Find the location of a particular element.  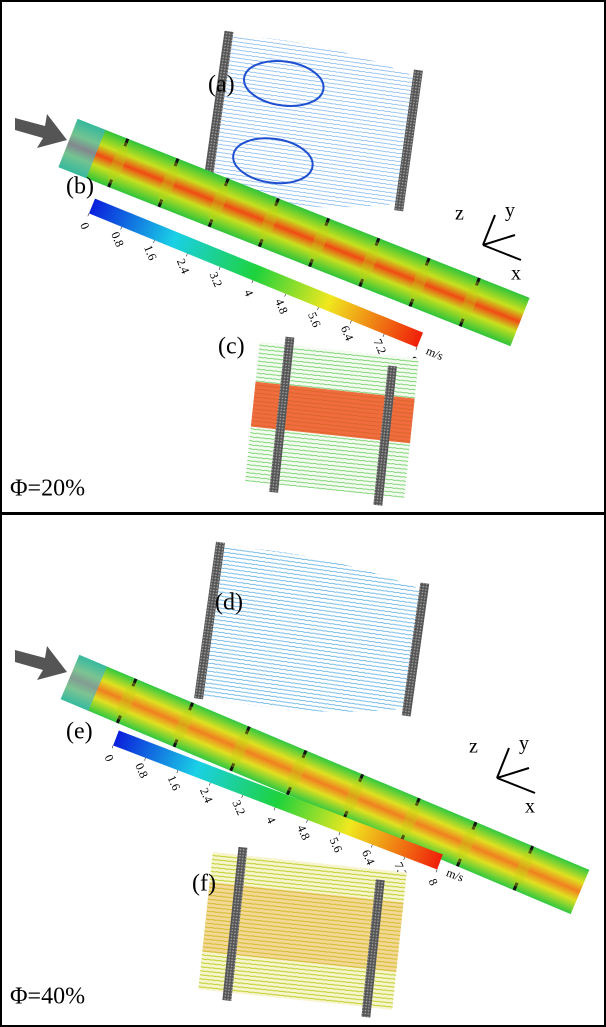

subfigure-label: (e) is located at coordinates (79, 732).